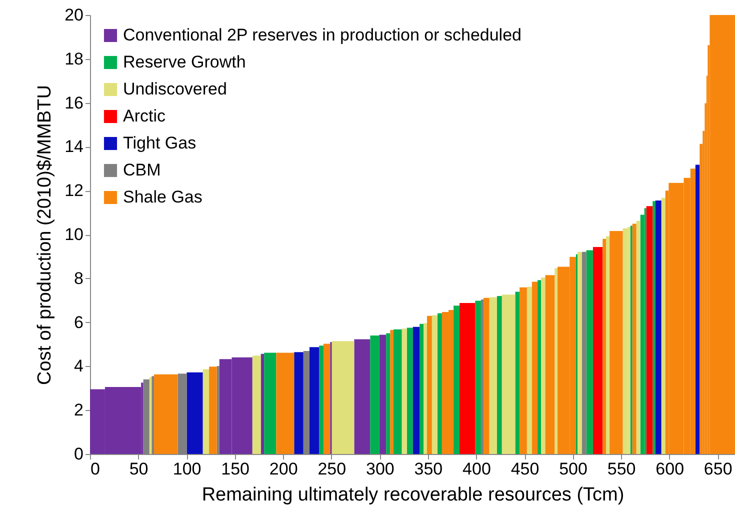  Describe the element at coordinates (142, 170) in the screenshot. I see `legend-label: CBM` at that location.